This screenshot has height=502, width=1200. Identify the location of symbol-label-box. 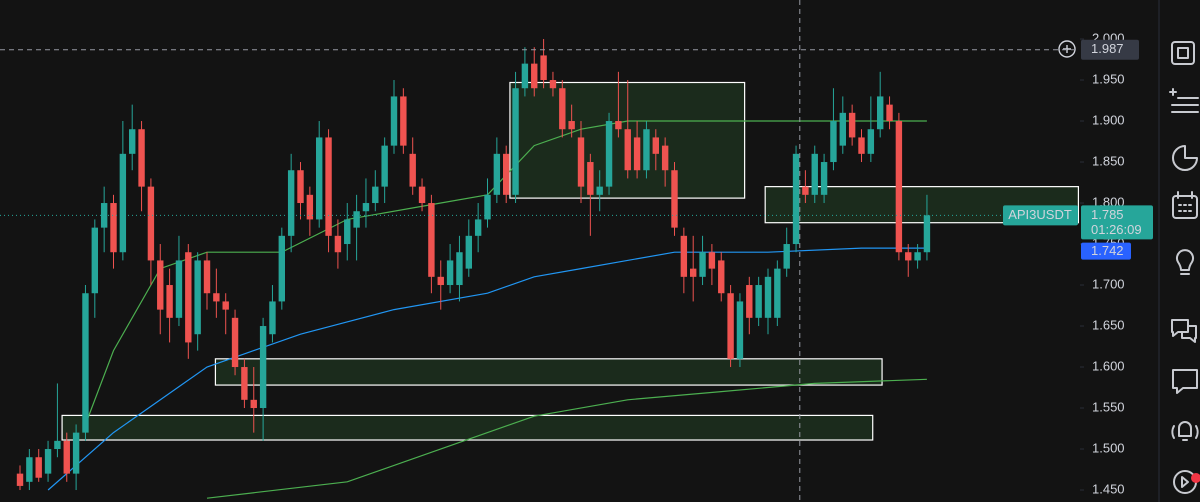
(1040, 215).